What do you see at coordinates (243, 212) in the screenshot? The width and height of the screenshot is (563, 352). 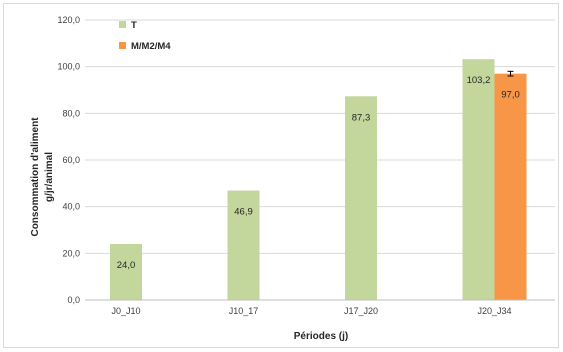 I see `data-label: 46,9` at bounding box center [243, 212].